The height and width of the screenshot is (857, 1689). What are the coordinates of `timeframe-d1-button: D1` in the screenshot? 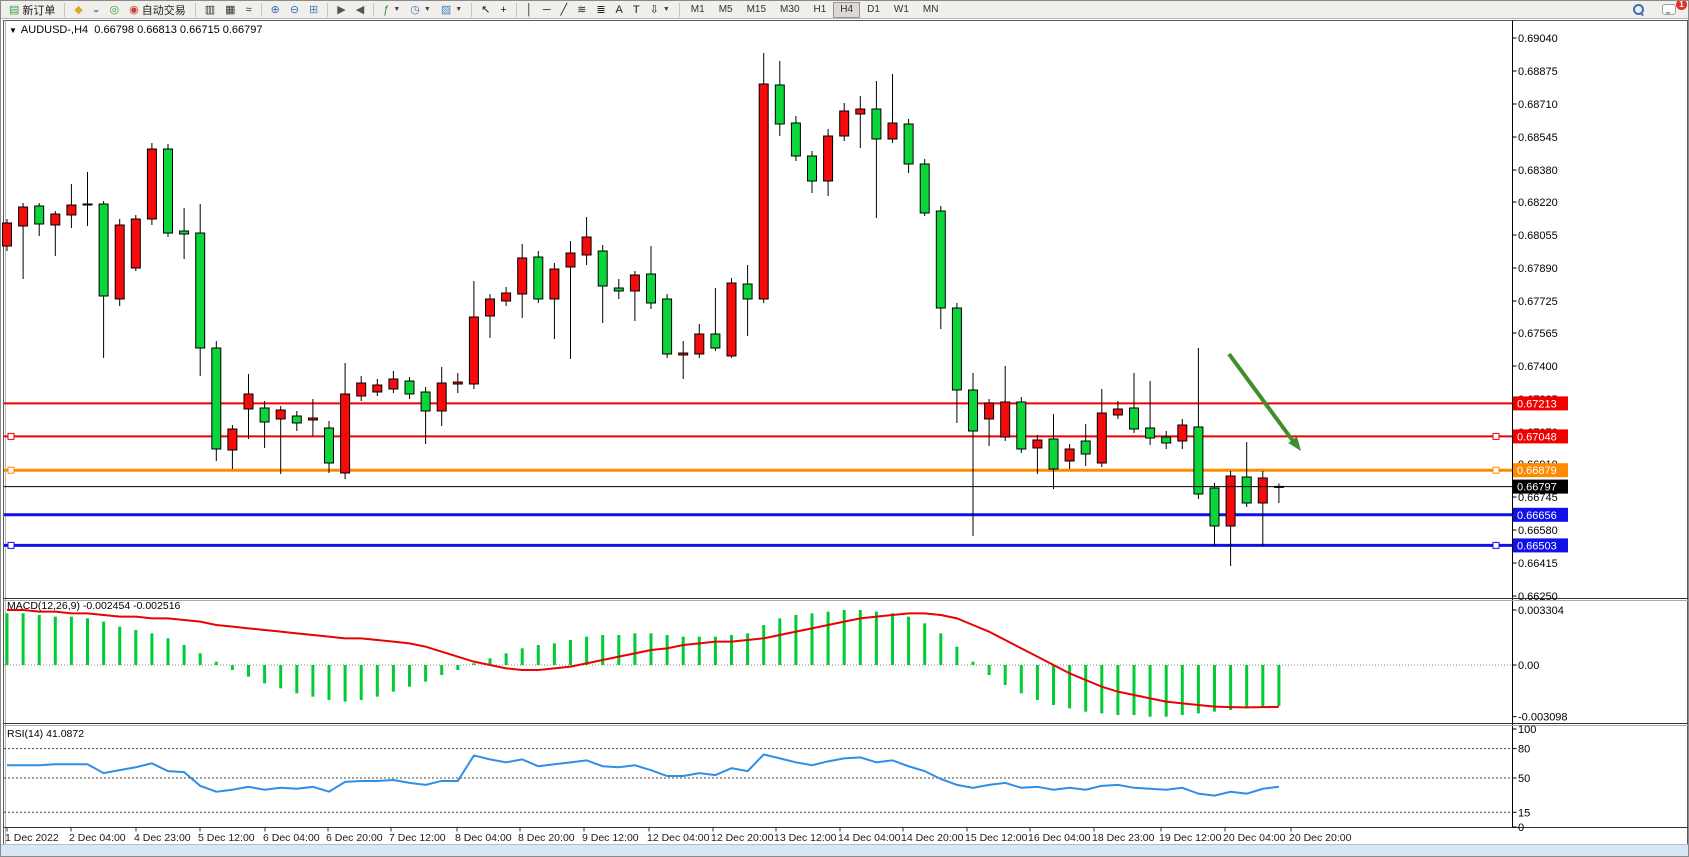 It's located at (873, 10).